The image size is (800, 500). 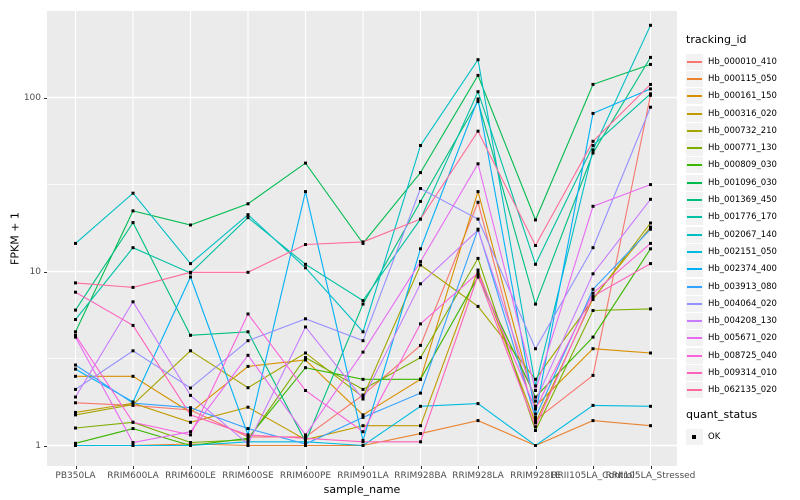 What do you see at coordinates (133, 476) in the screenshot?
I see `x-tick-label: RRIM600LA` at bounding box center [133, 476].